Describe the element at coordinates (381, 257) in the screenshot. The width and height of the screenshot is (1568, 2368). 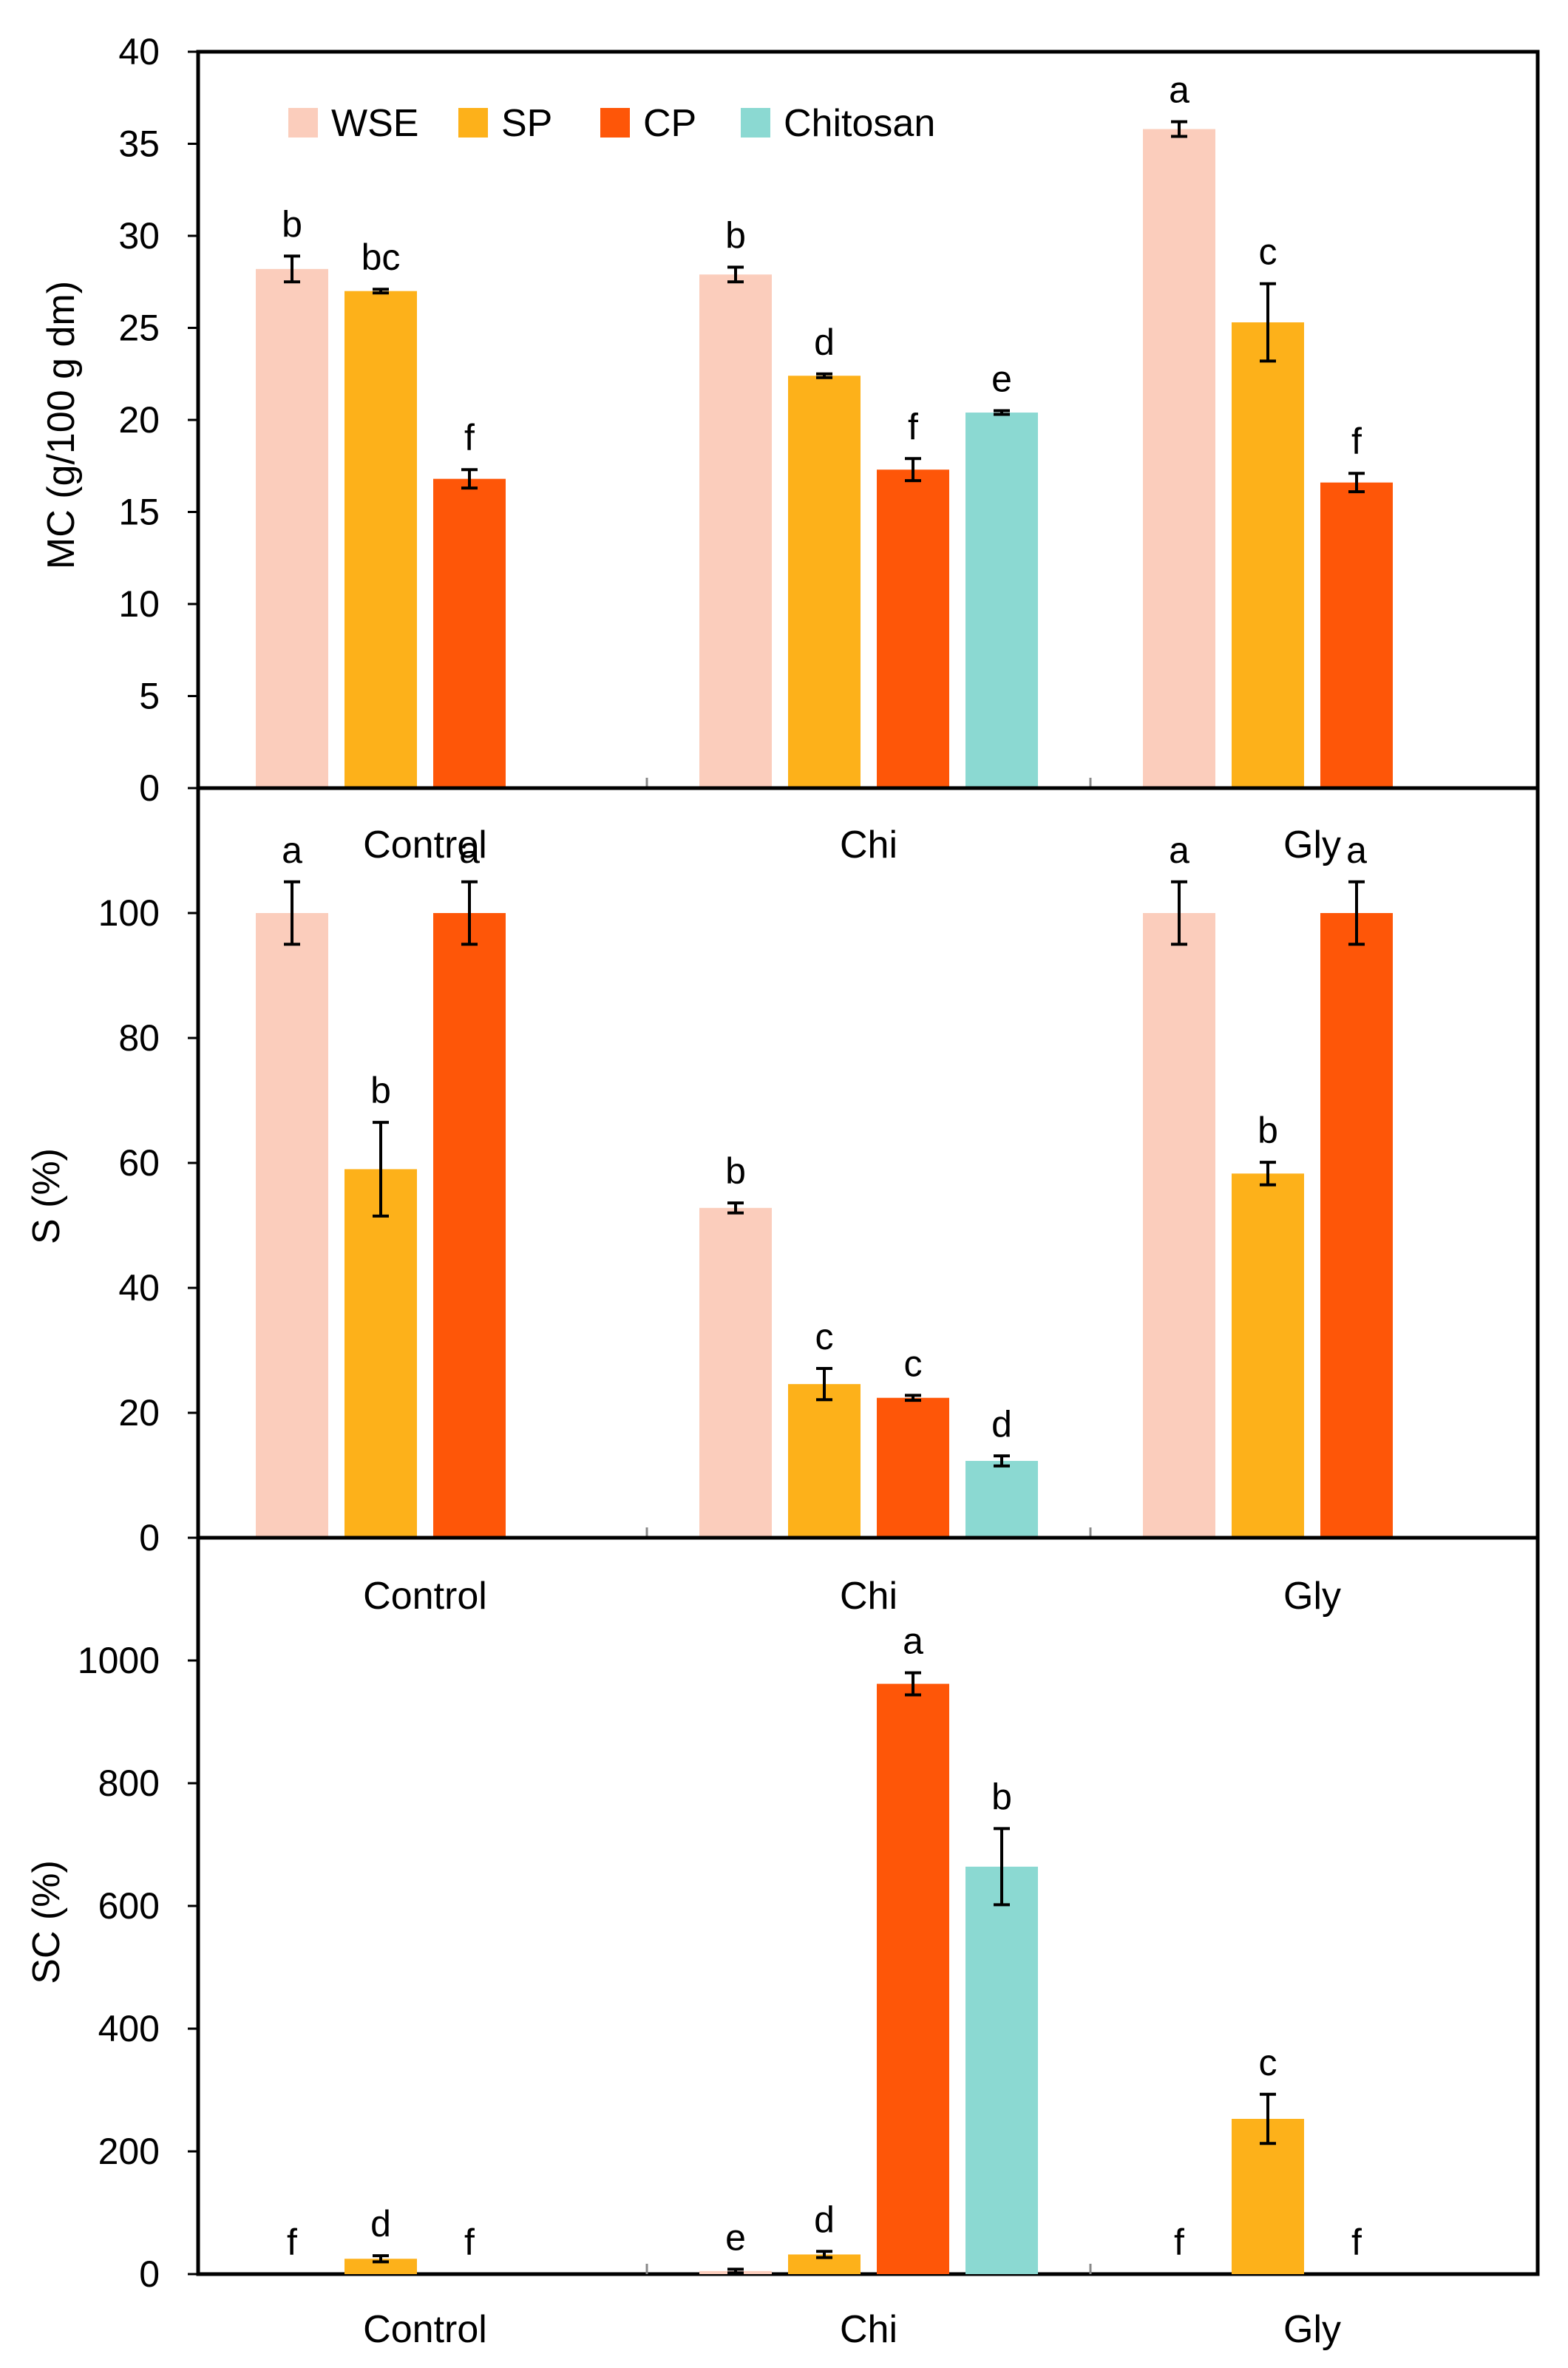
I see `significance-label: bc` at that location.